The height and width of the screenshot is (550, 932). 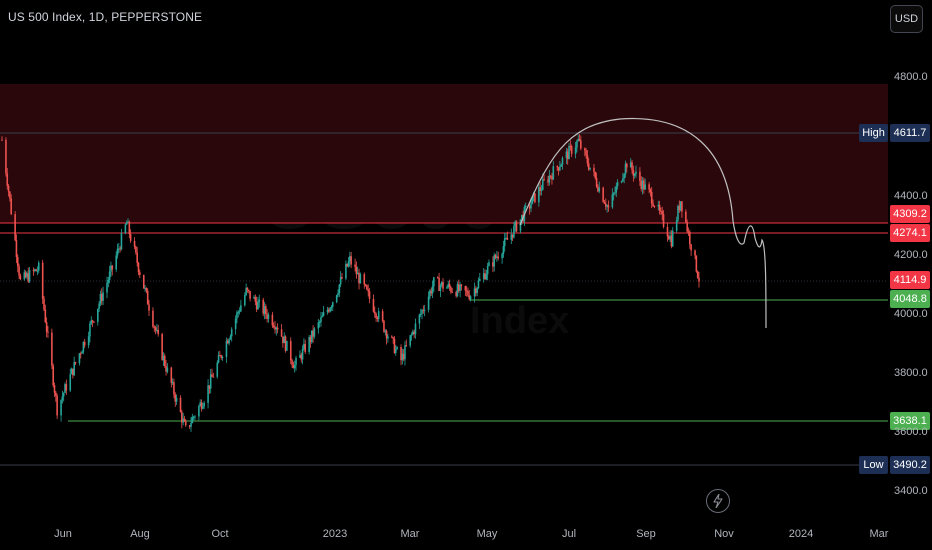 I want to click on x-tick-label: Sep, so click(x=646, y=534).